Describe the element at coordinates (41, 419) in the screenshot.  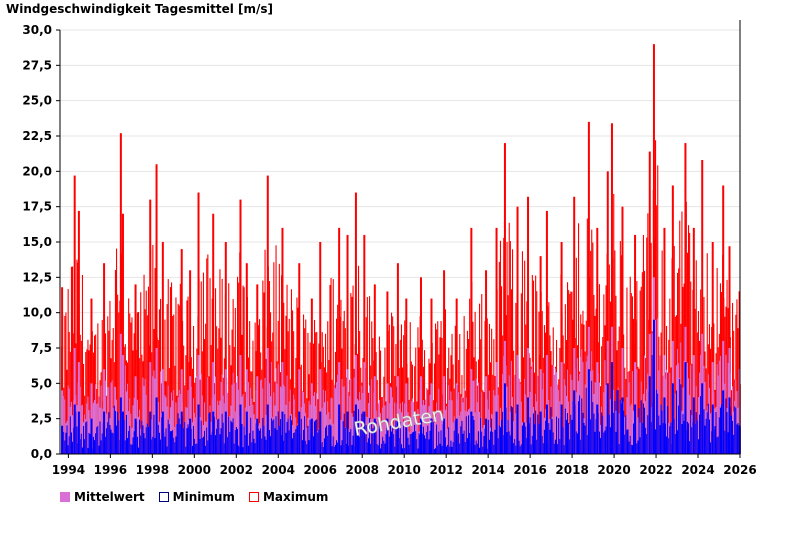
I see `y-tick-label: 2,5` at that location.